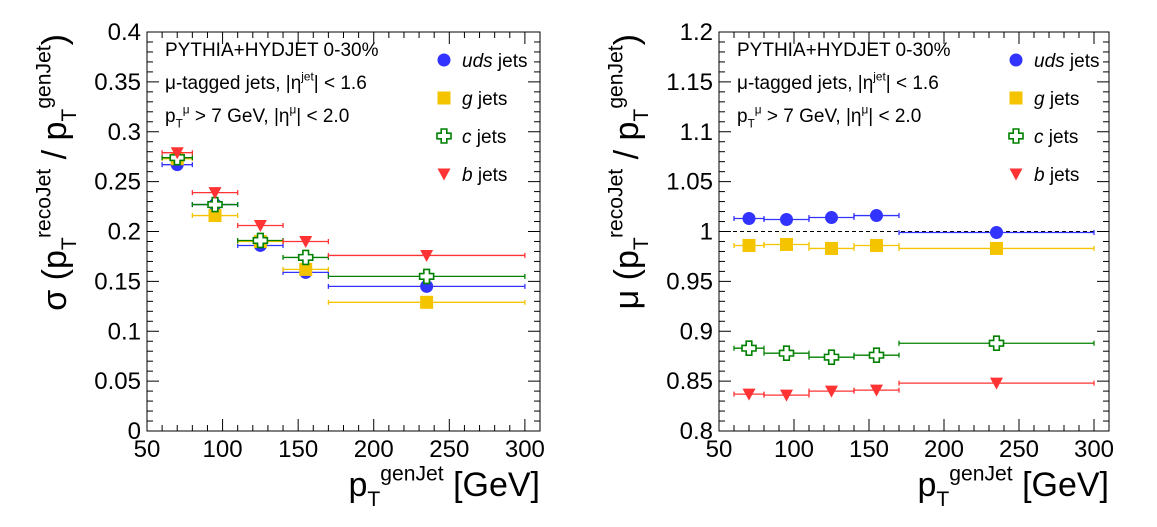 This screenshot has height=527, width=1157. Describe the element at coordinates (124, 32) in the screenshot. I see `y-tick-label: 0.4` at that location.